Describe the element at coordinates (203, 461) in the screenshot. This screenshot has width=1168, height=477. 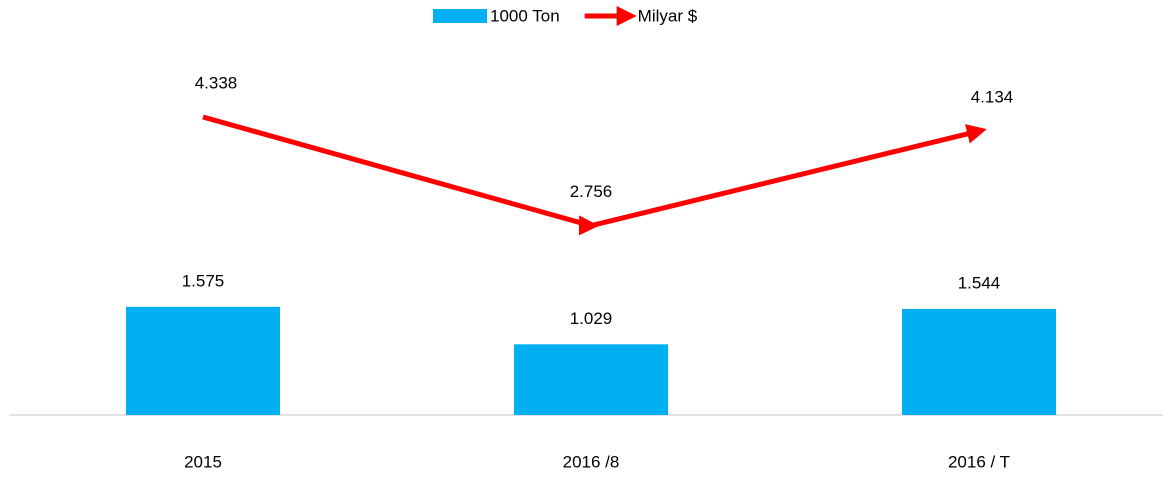
I see `x-tick-label: 2015` at that location.